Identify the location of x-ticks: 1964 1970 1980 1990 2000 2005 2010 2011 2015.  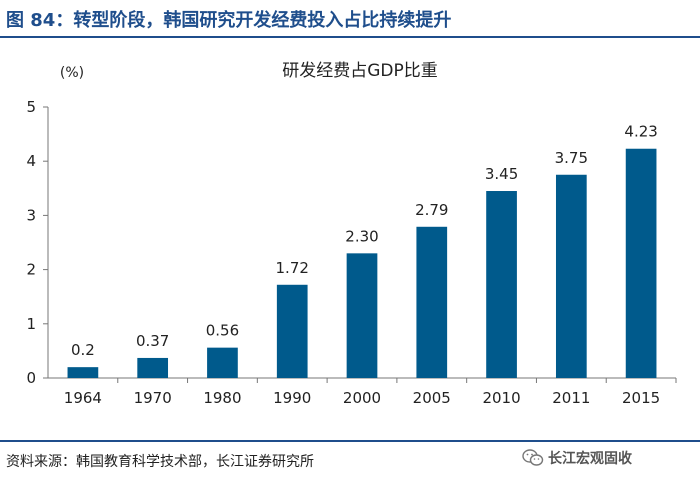
(370, 392).